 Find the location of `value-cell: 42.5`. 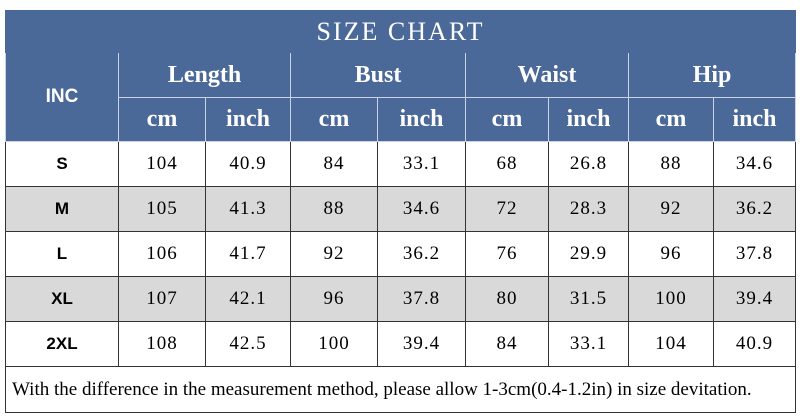

value-cell: 42.5 is located at coordinates (248, 344).